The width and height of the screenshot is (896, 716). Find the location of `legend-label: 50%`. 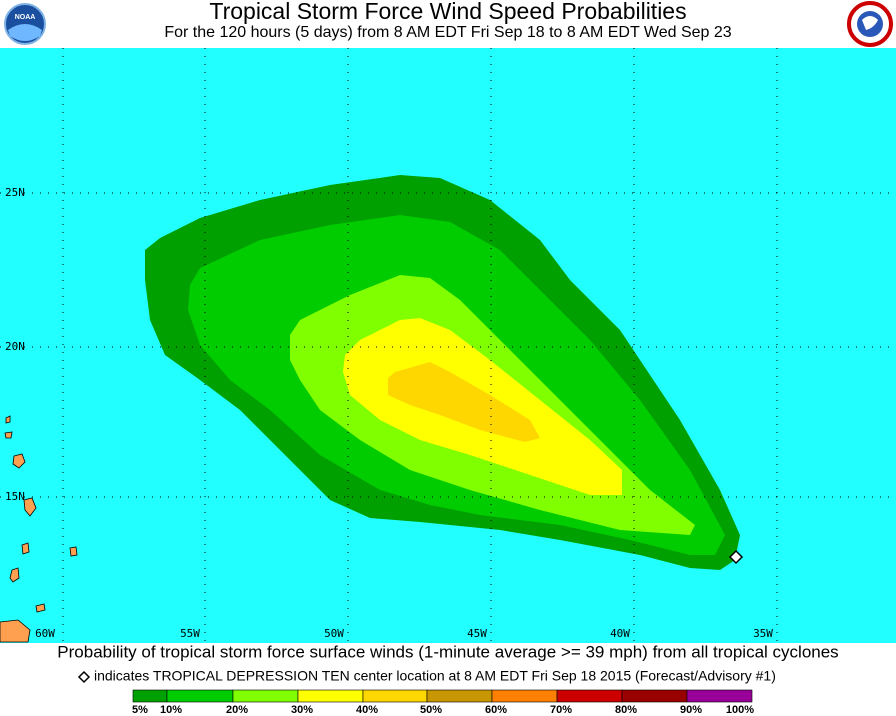

legend-label: 50% is located at coordinates (431, 710).